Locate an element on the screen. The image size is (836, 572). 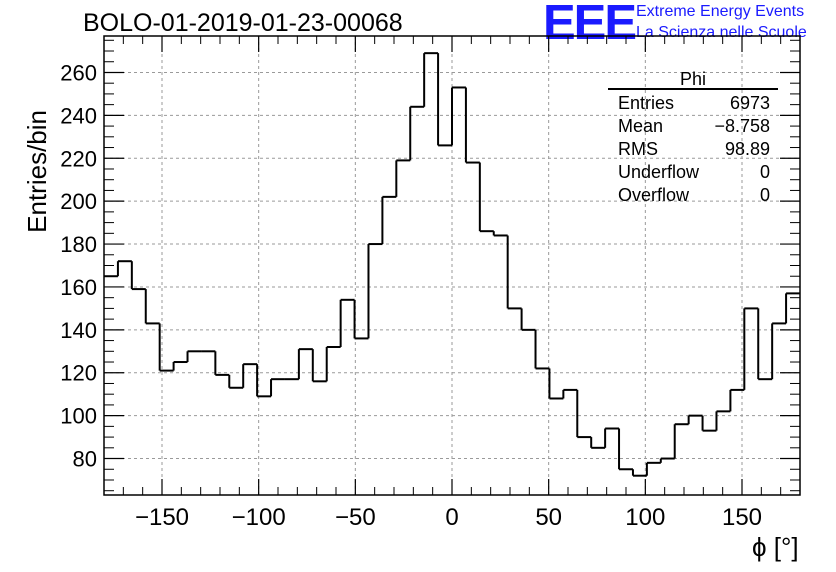
y-tick-label: 220 is located at coordinates (78, 158).